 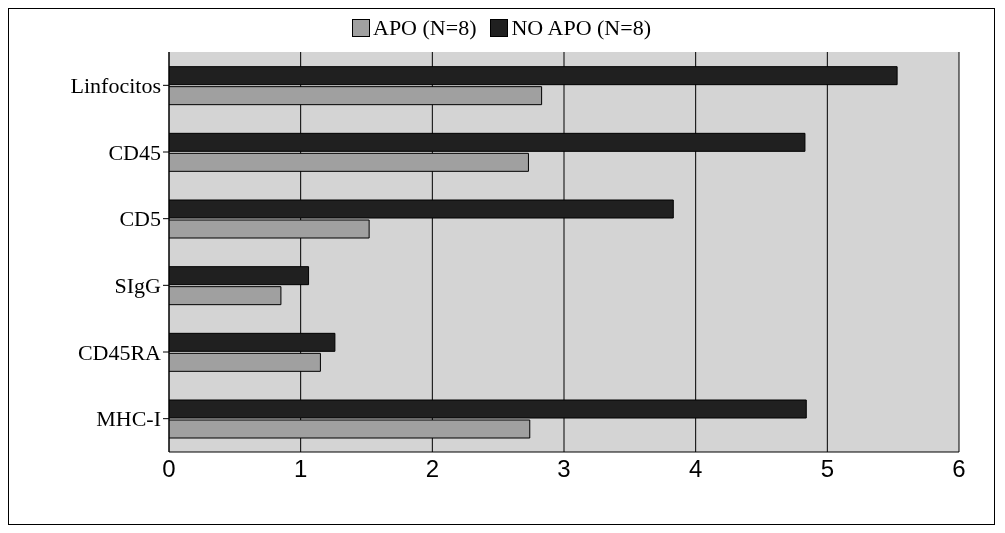 I want to click on legend-label: APO (N=8), so click(x=424, y=28).